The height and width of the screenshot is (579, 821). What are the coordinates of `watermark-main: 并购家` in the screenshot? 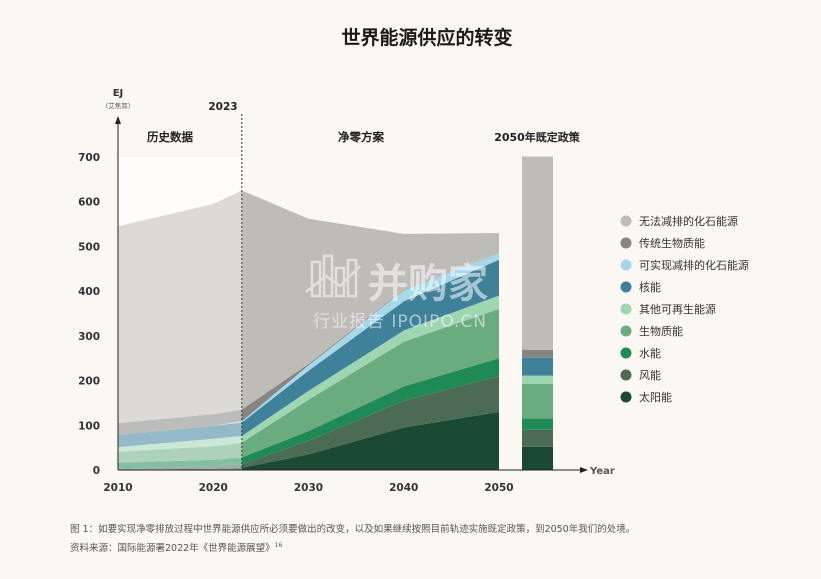 It's located at (428, 284).